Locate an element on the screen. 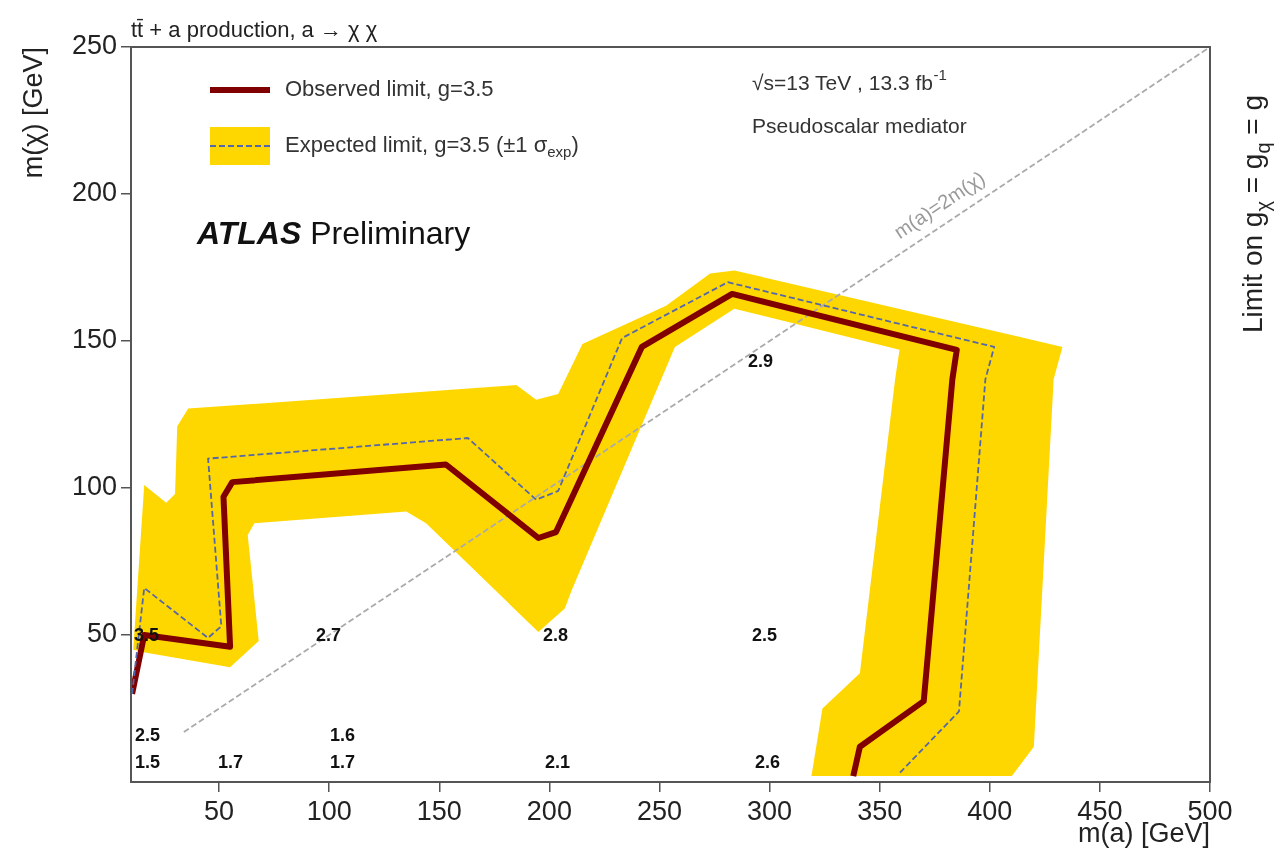  x-tick-label: 400 is located at coordinates (990, 810).